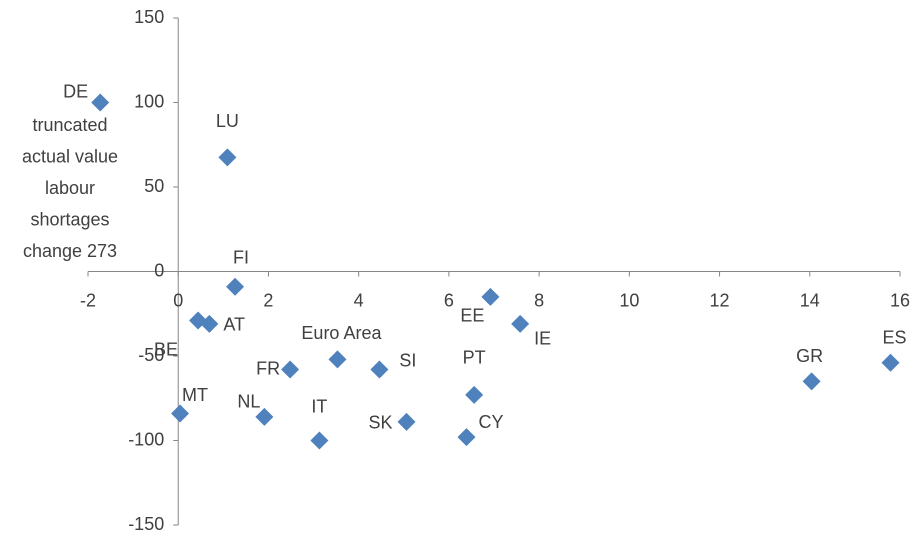 The width and height of the screenshot is (918, 539). What do you see at coordinates (539, 300) in the screenshot?
I see `x-tick-label: 8` at bounding box center [539, 300].